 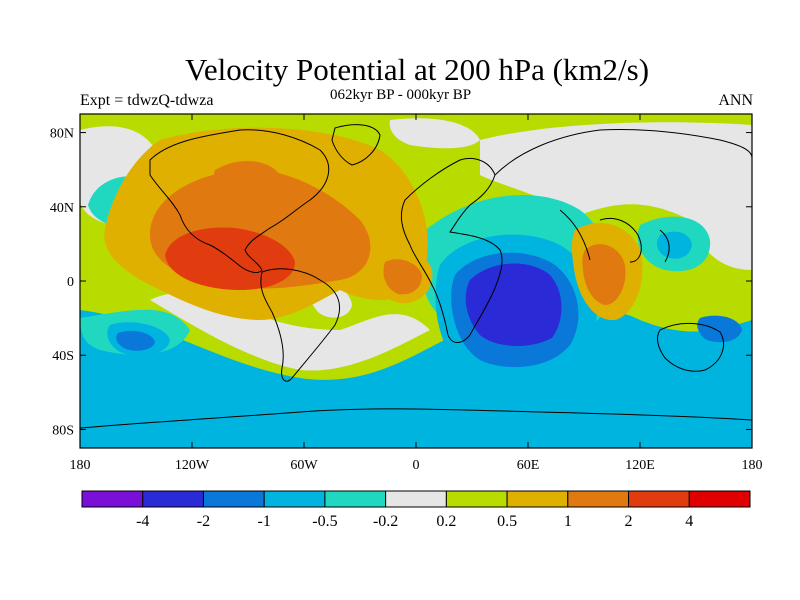 What do you see at coordinates (300, 325) in the screenshot?
I see `south-america-coast` at bounding box center [300, 325].